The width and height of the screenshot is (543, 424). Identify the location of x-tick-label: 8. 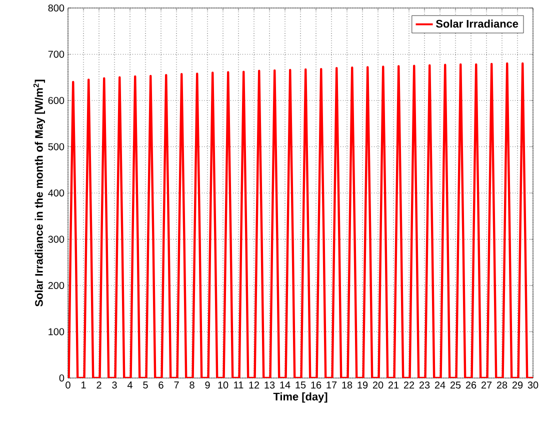
(192, 385).